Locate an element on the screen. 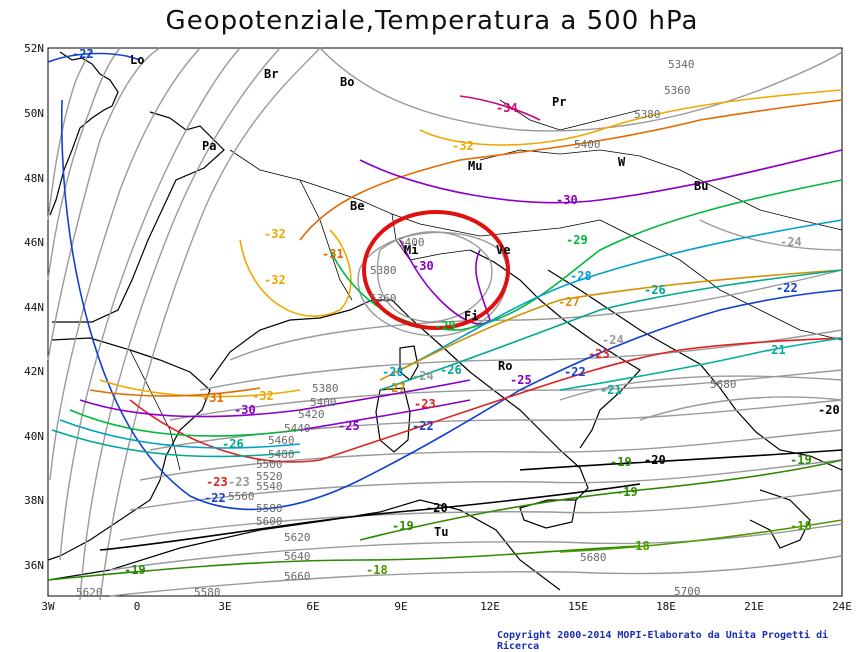  lat-tick: 44N is located at coordinates (34, 307).